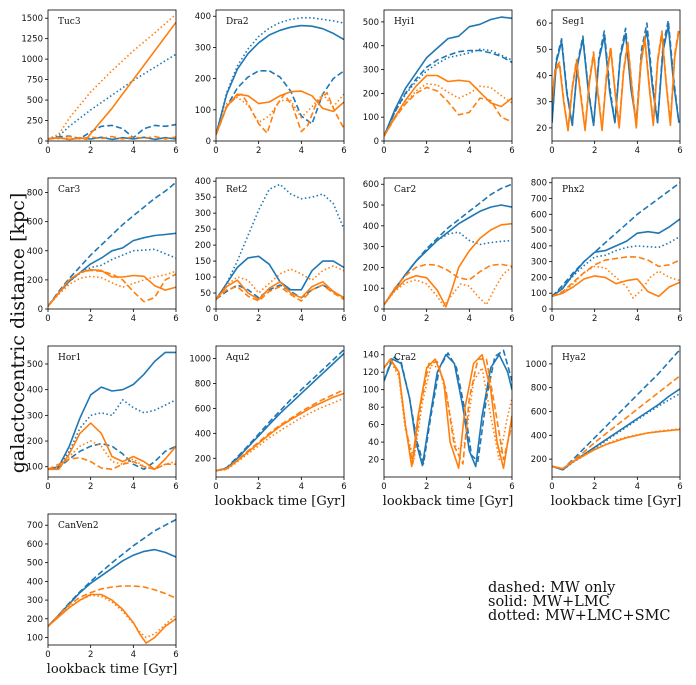 Image resolution: width=696 pixels, height=685 pixels. I want to click on series-blue-dotted, so click(112, 277).